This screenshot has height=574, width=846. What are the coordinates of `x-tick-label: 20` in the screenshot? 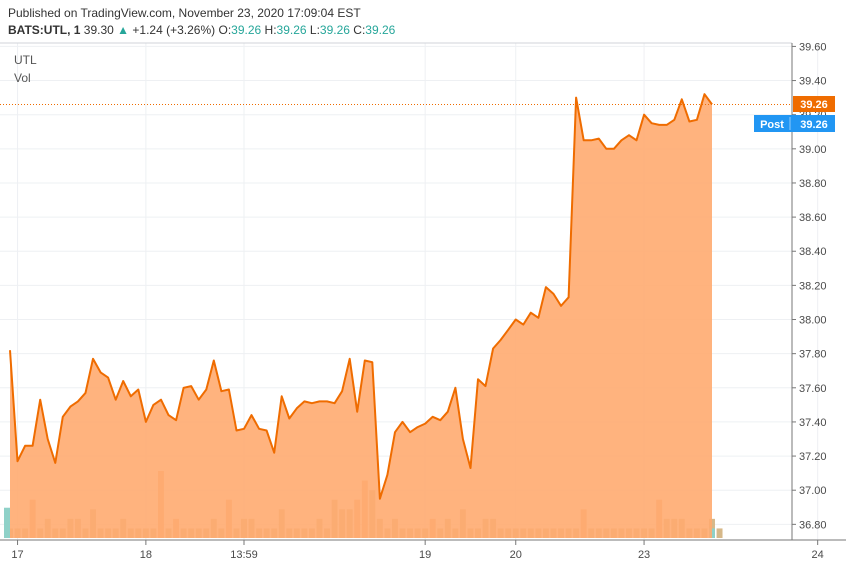 It's located at (516, 555).